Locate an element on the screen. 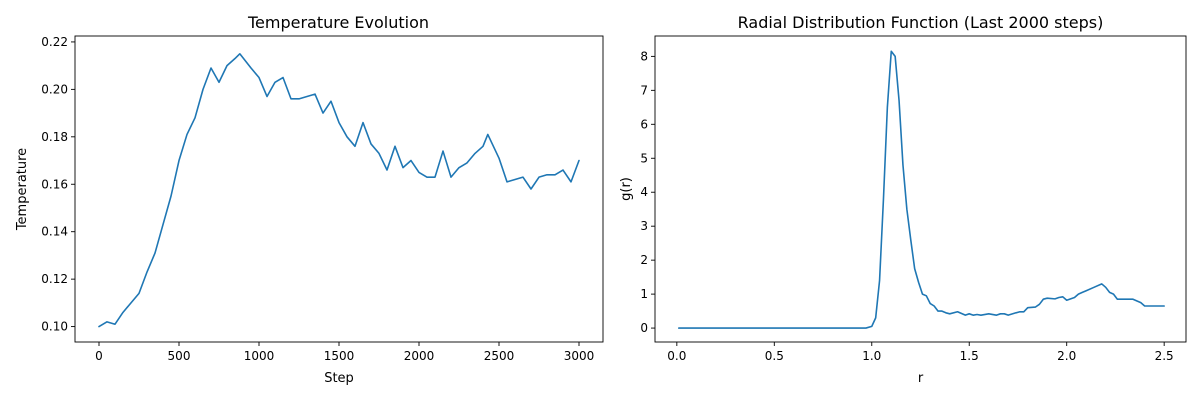  rdf-y-ticks: 0 1 2 3 4 5 6 7 8 is located at coordinates (647, 192).